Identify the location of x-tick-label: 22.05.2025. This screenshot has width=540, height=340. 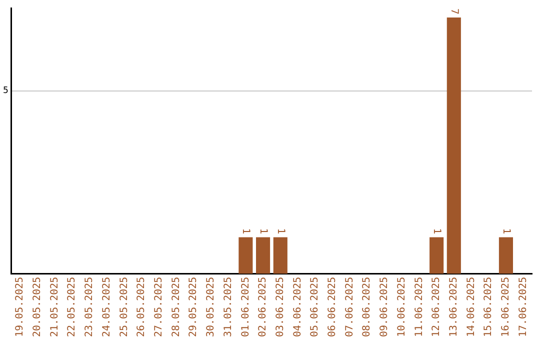
(72, 307).